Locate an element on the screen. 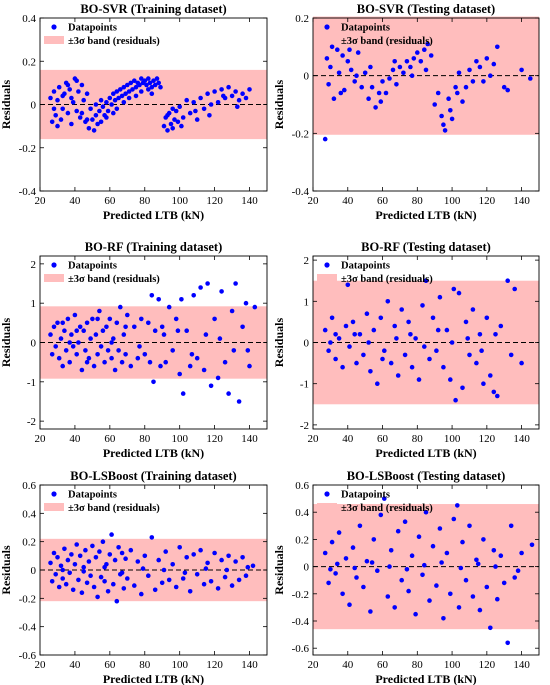 Image resolution: width=550 pixels, height=685 pixels. chart-title: BO-SVR (Testing dataset) is located at coordinates (426, 9).